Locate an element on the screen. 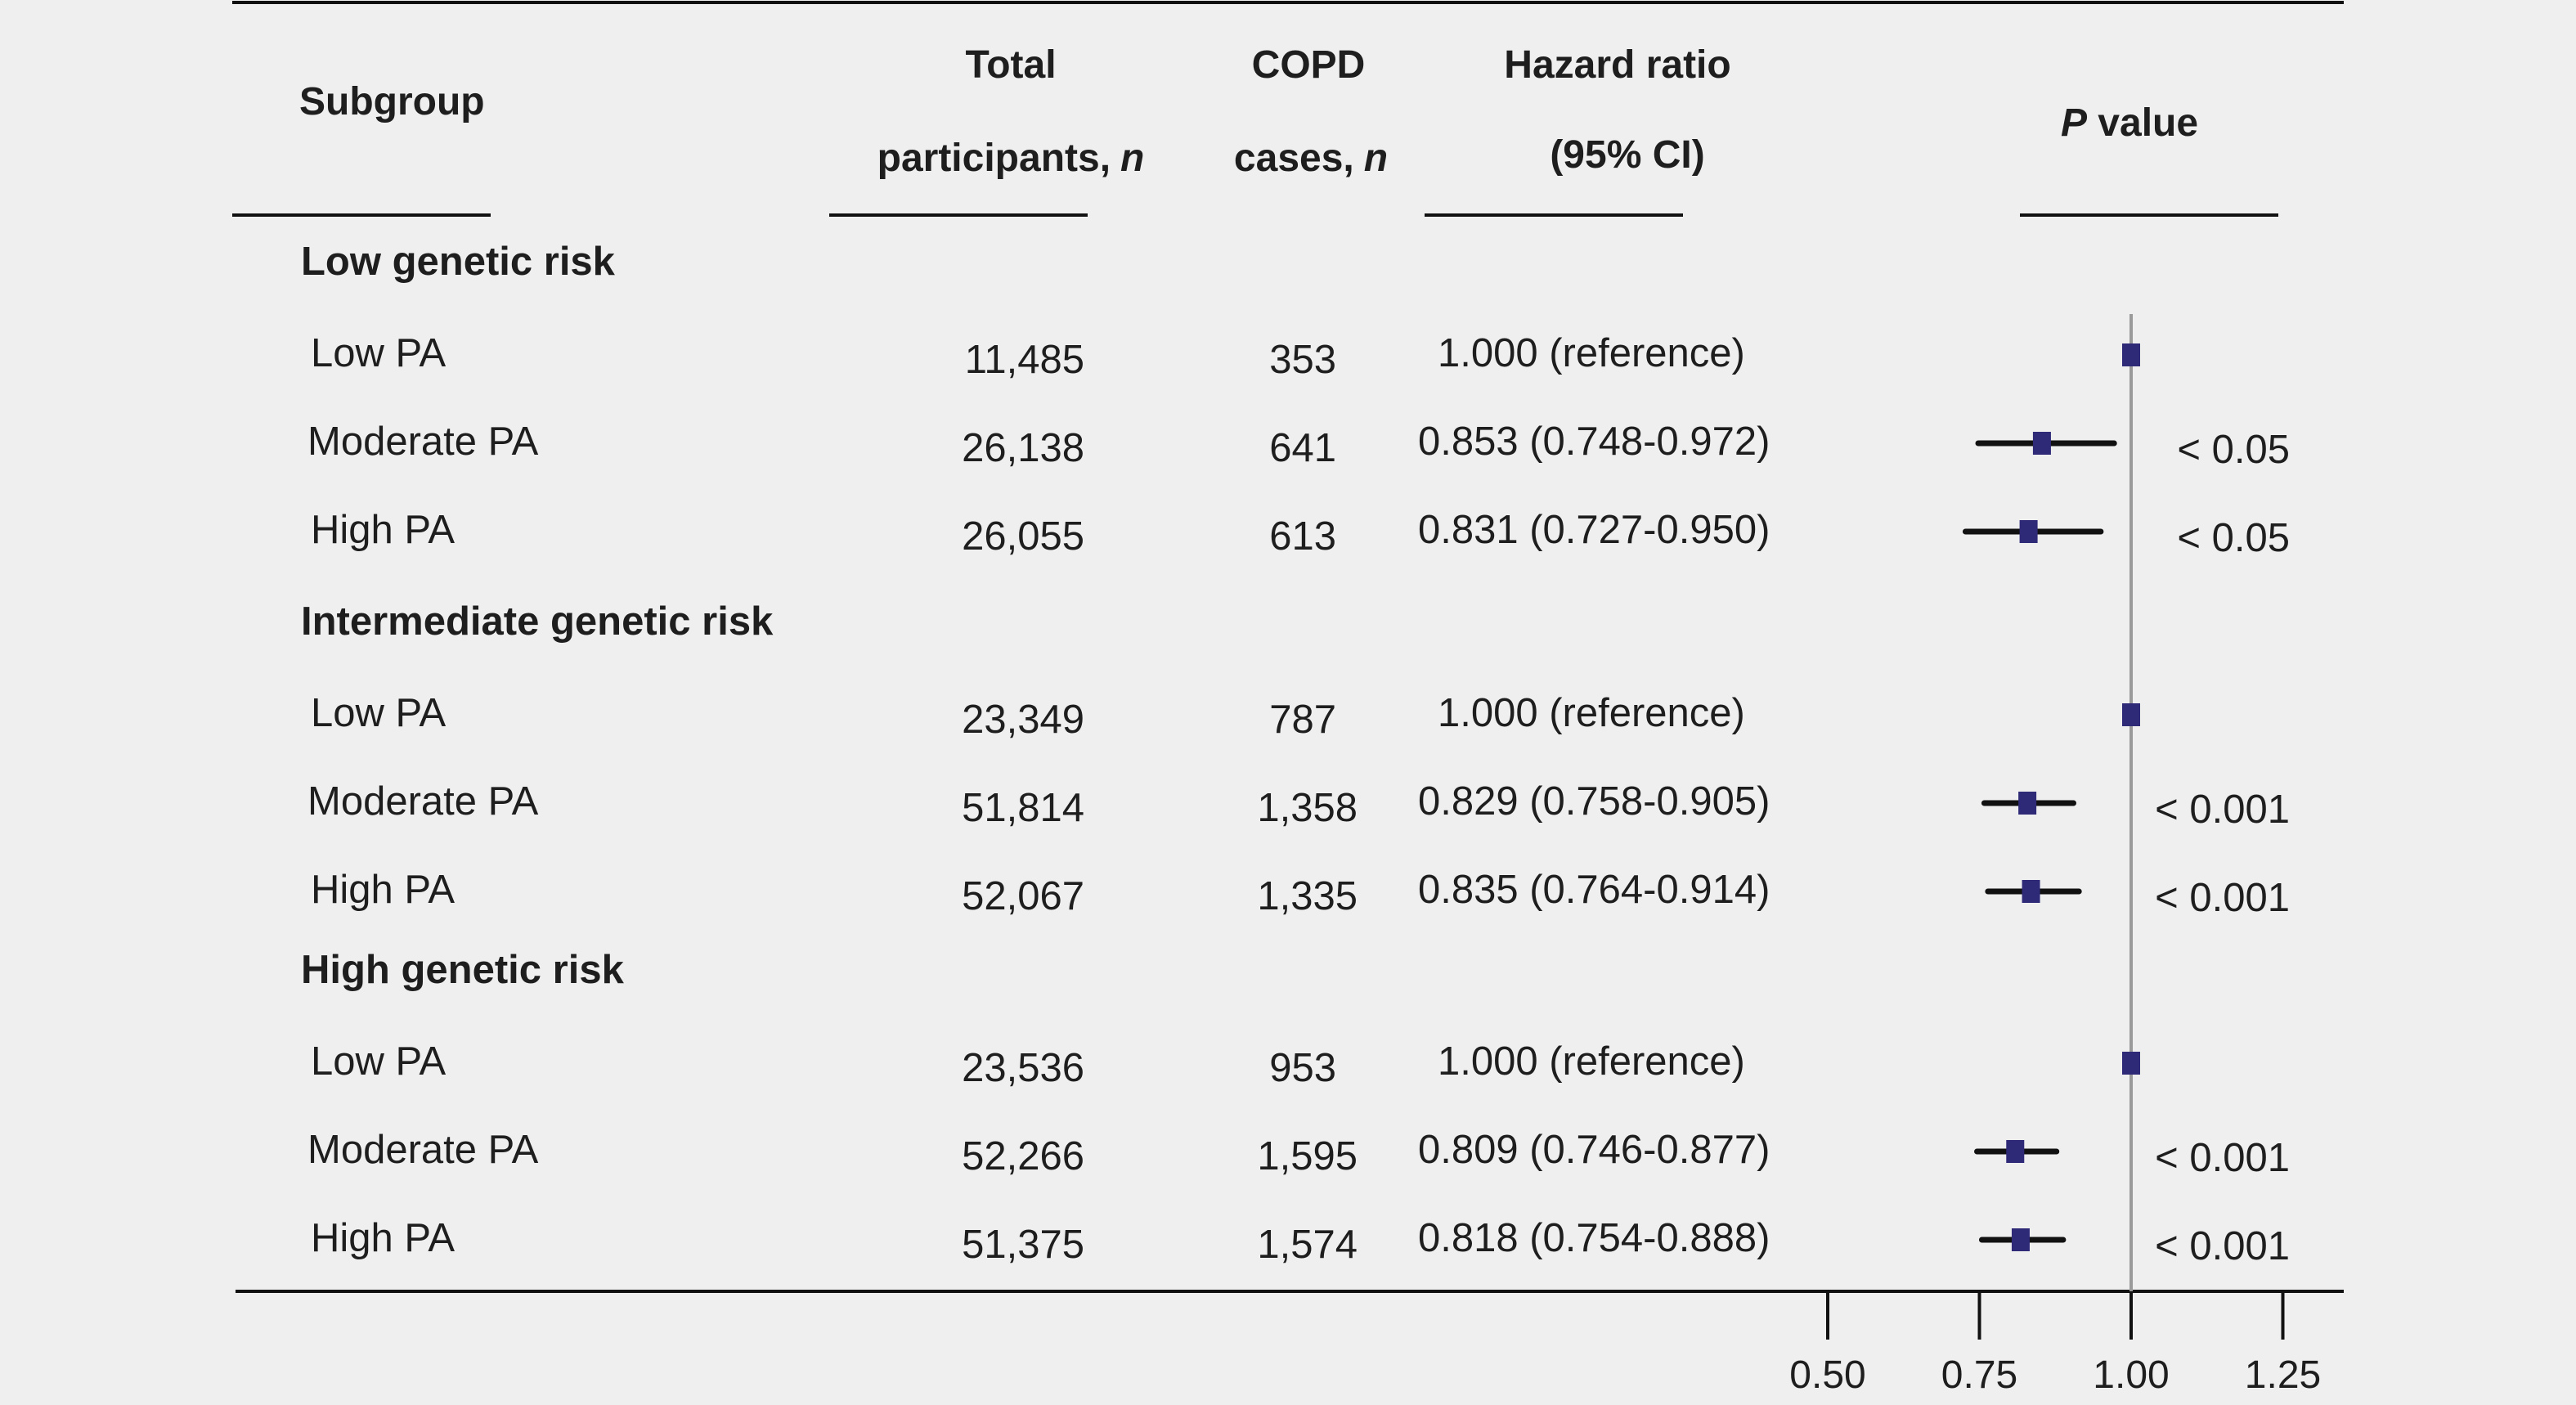 This screenshot has height=1405, width=2576. group-label: High genetic risk is located at coordinates (463, 970).